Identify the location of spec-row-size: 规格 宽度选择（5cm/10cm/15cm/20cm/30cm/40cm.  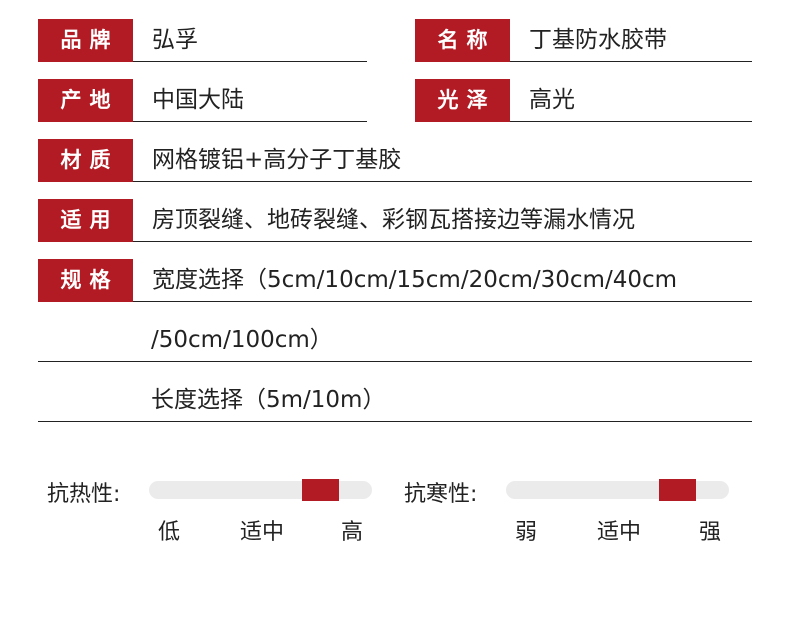
(395, 280).